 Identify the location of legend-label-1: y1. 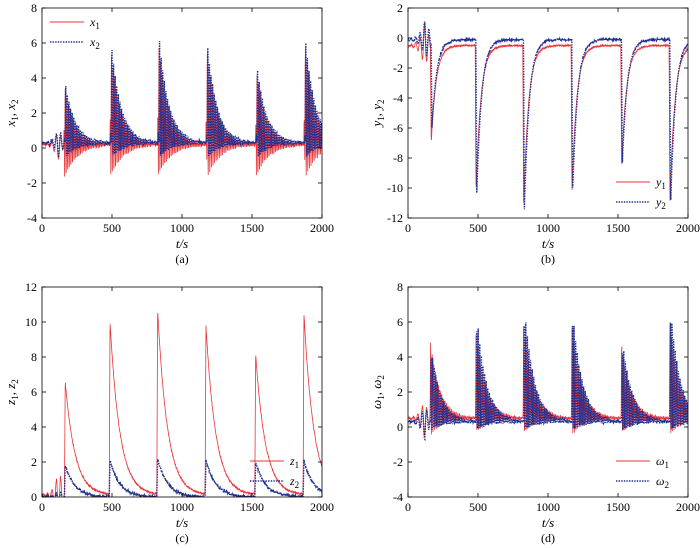
(660, 183).